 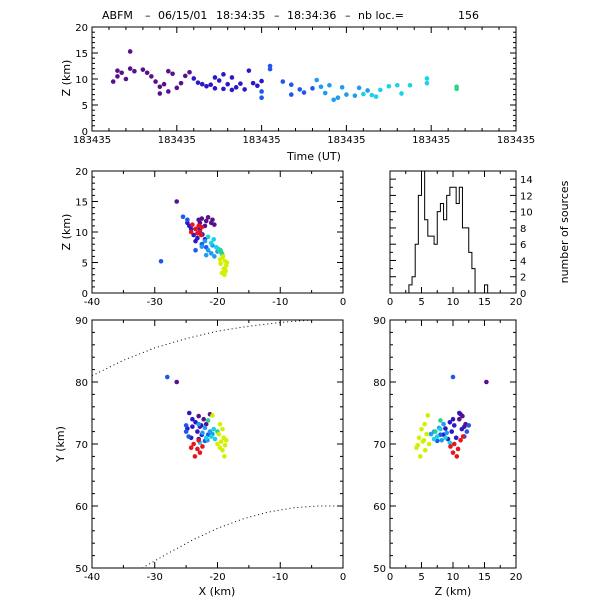 I want to click on y-tick-label: 50, so click(x=81, y=569).